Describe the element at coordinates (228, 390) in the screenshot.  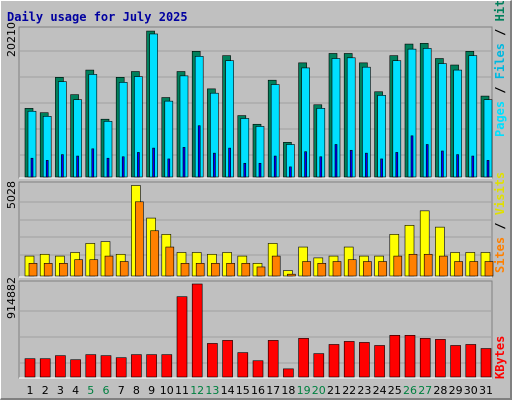
I see `x-tick-label: 14` at that location.